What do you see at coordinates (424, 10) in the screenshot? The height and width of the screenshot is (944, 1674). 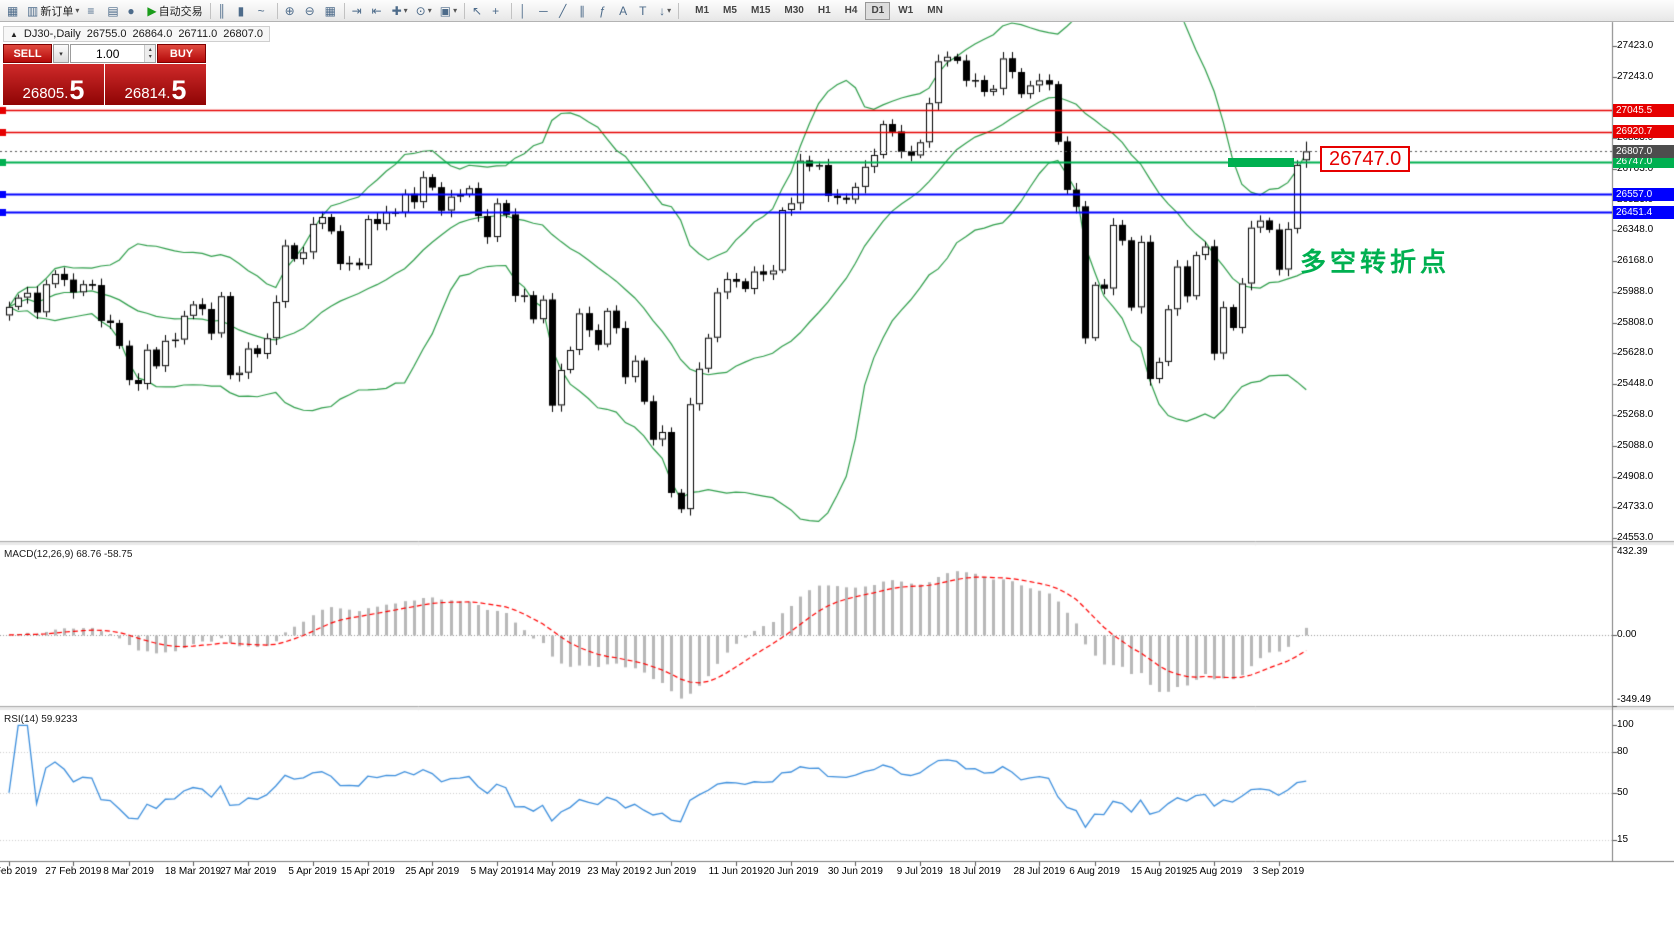 I see `periods-button: ⊙ ▾` at bounding box center [424, 10].